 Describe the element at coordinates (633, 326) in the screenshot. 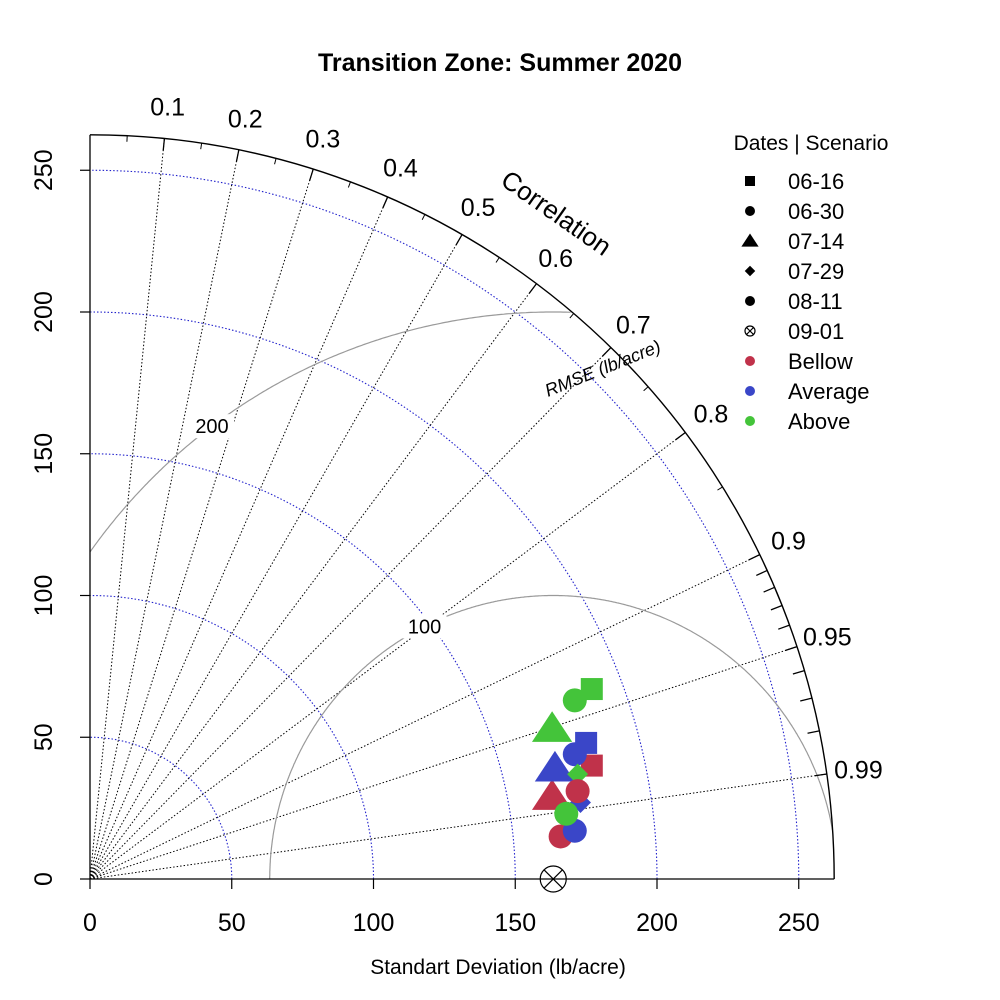

I see `correlation-tick-label: 0.7` at that location.